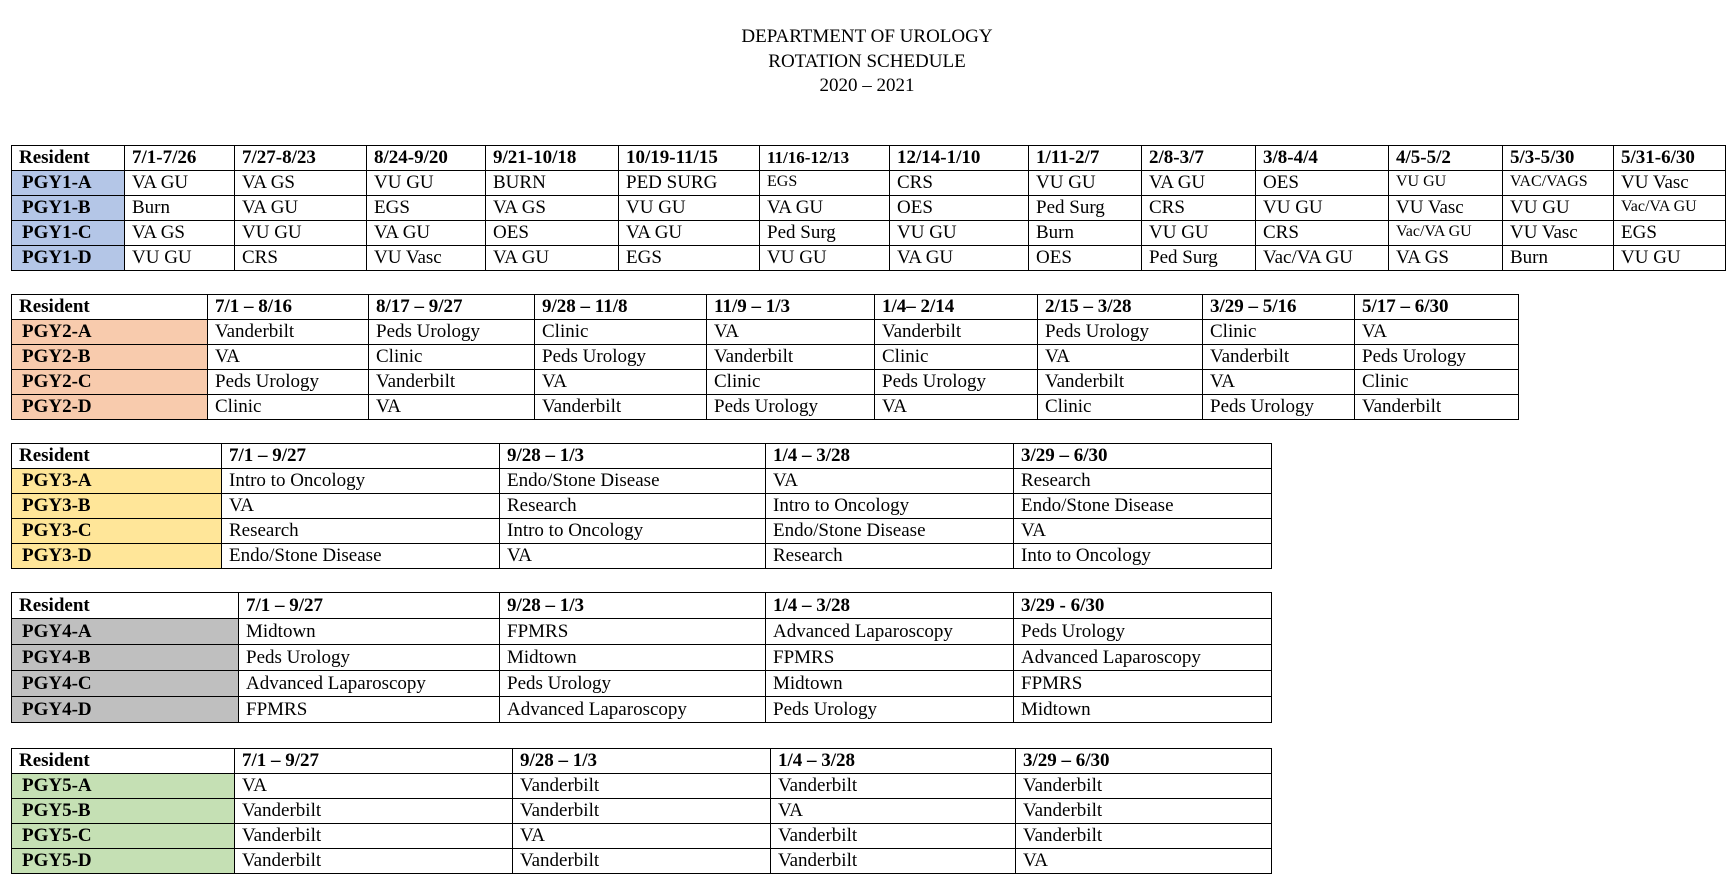 Image resolution: width=1729 pixels, height=882 pixels. What do you see at coordinates (1322, 158) in the screenshot?
I see `period-column-header: 3/8-4/4` at bounding box center [1322, 158].